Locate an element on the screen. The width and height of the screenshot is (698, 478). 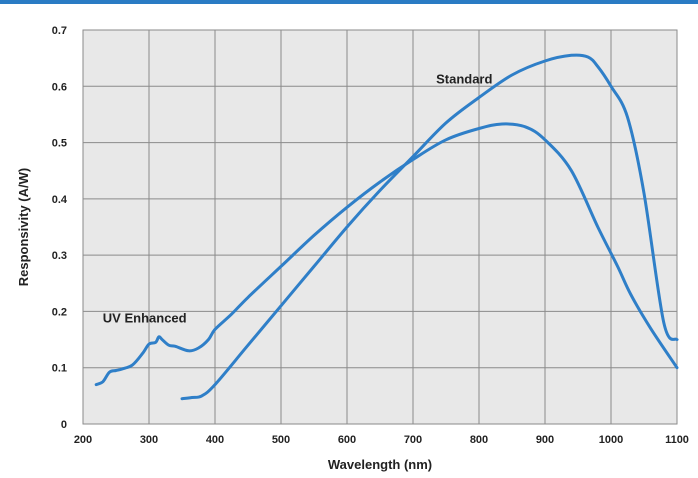
y-tick-labels: 0 0.1 0.2 0.3 0.4 0.5 0.6 0.7 is located at coordinates (60, 228).